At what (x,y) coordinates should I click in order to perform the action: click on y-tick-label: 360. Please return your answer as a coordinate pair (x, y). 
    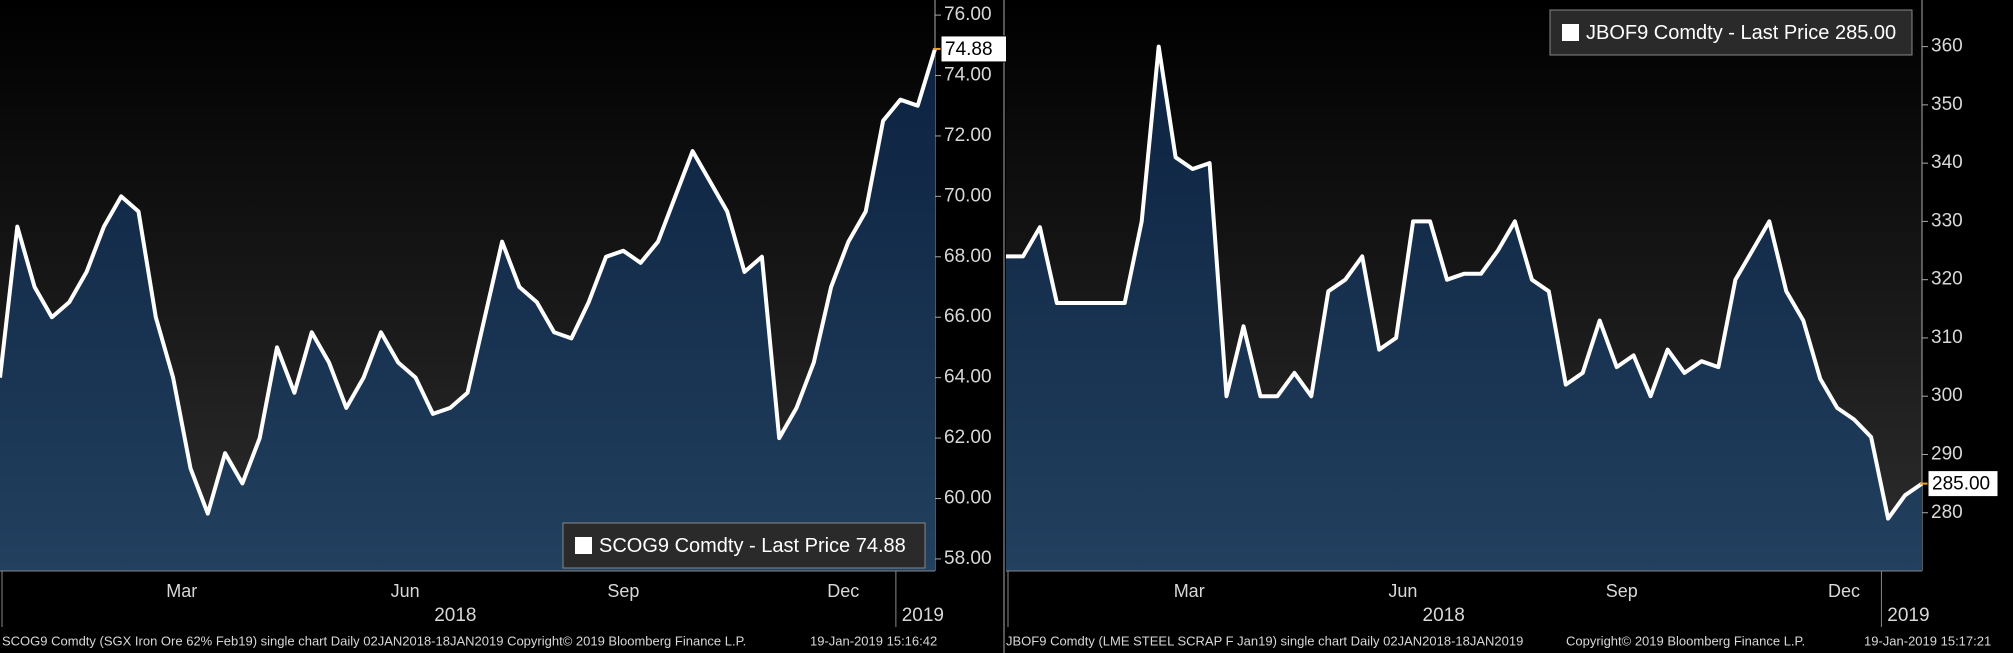
    Looking at the image, I should click on (1947, 46).